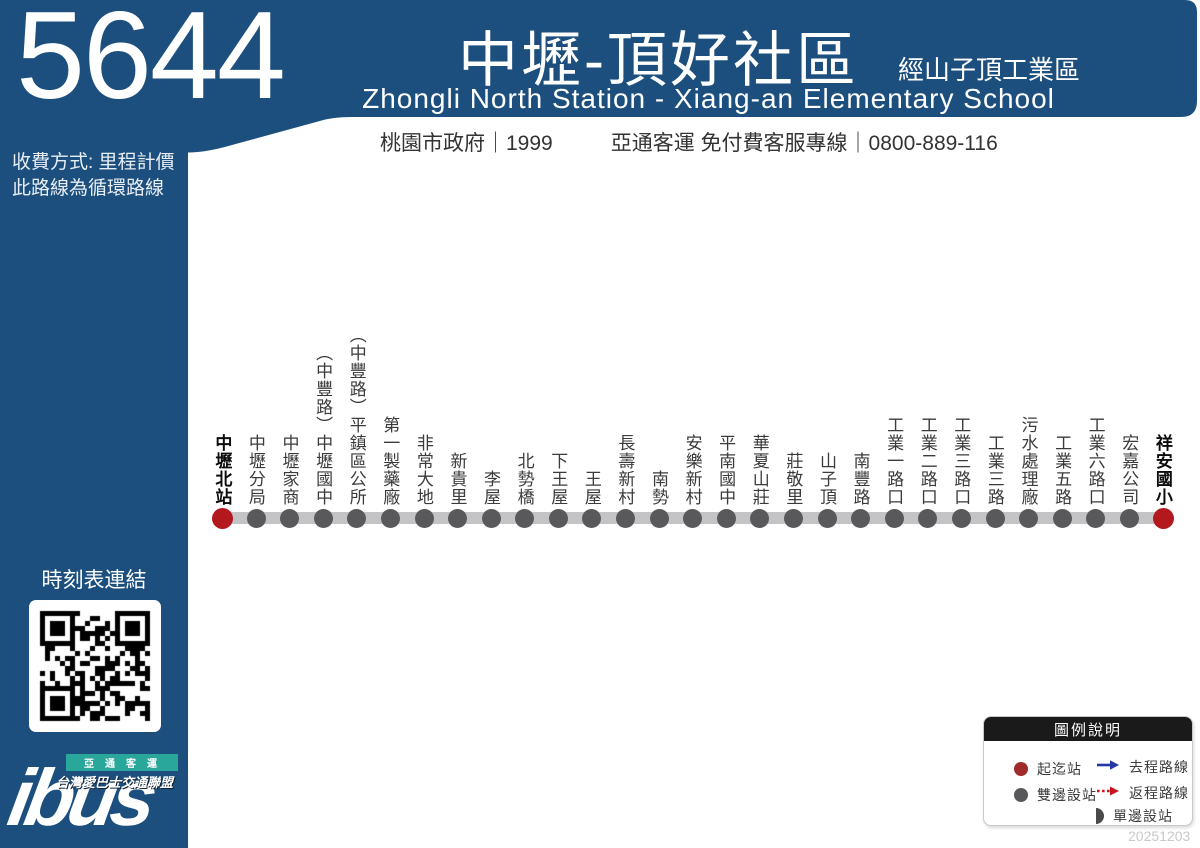  I want to click on stop-label: 工業三路, so click(994, 470).